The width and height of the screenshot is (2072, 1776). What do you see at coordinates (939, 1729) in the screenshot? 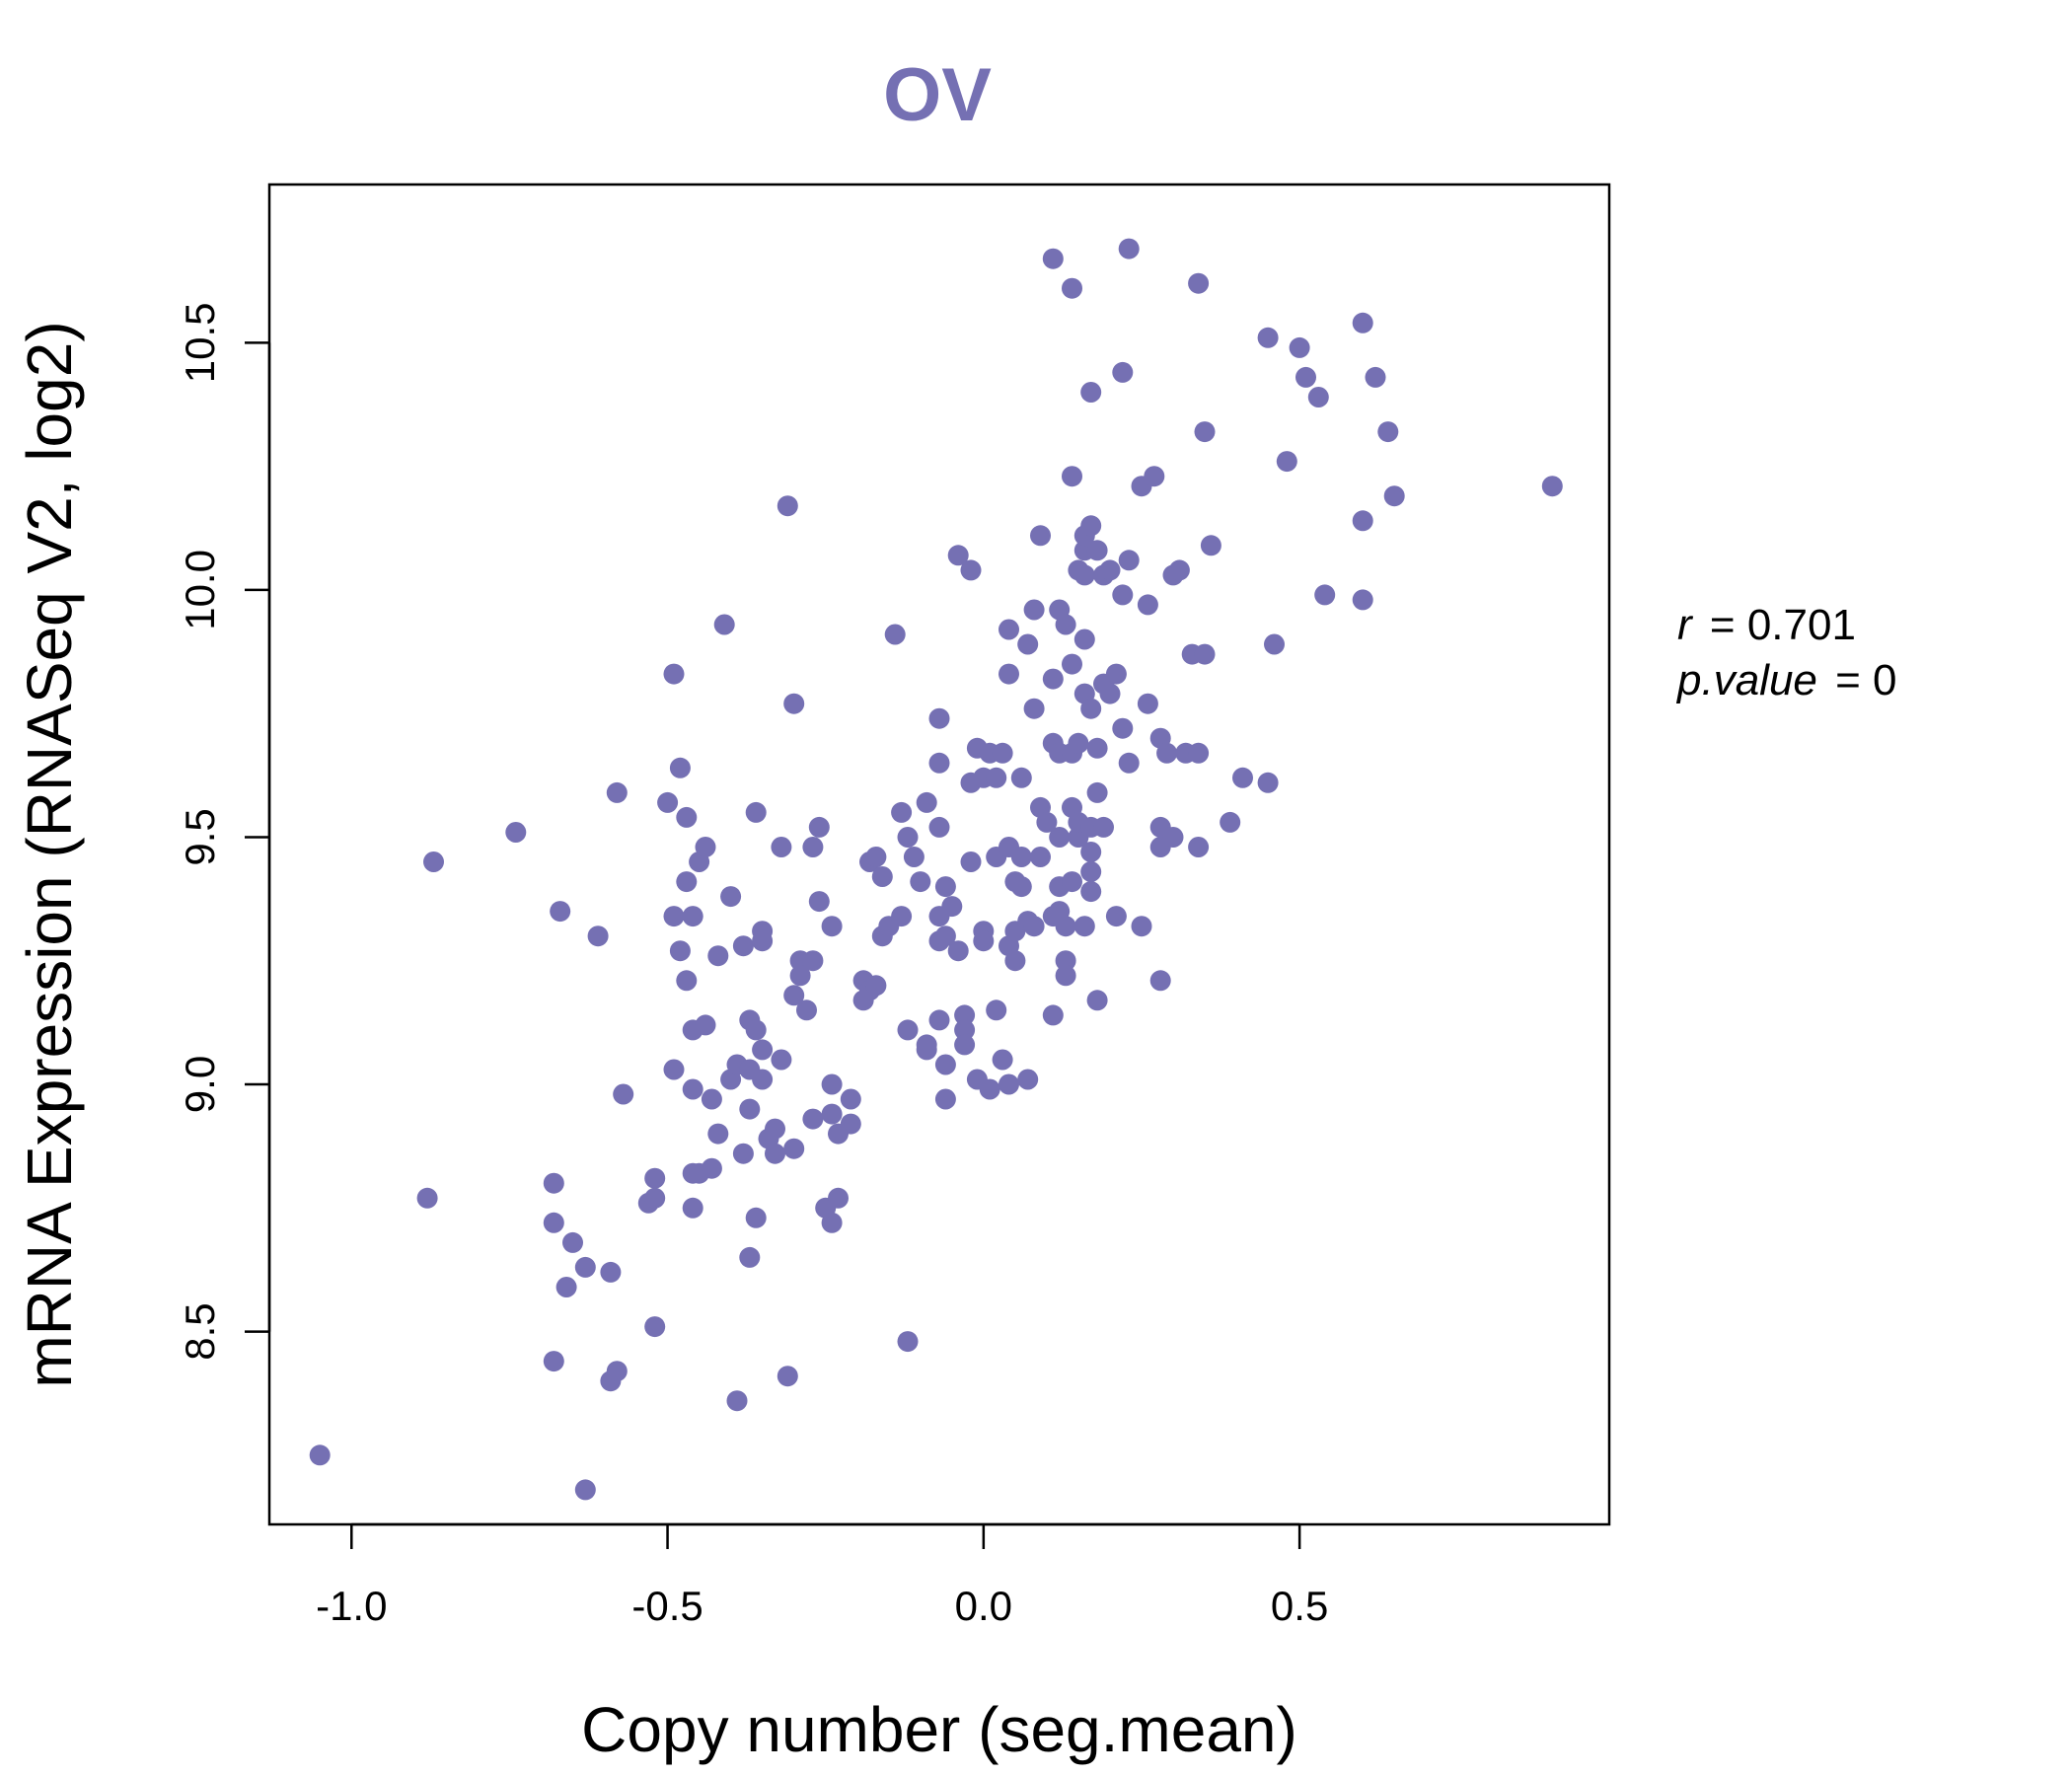
I see `x-axis-title: Copy number (seg.mean)` at bounding box center [939, 1729].